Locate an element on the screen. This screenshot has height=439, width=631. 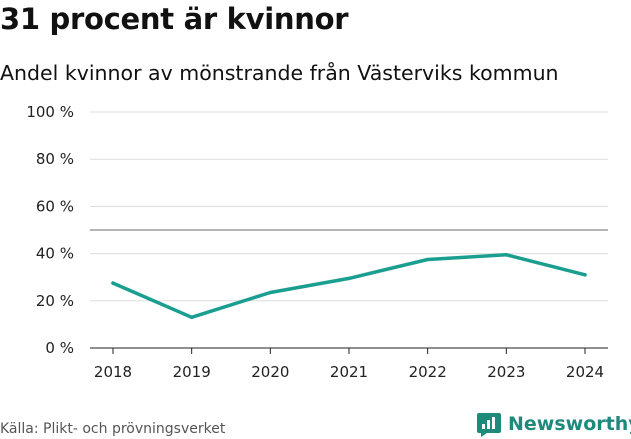
series-line is located at coordinates (349, 286).